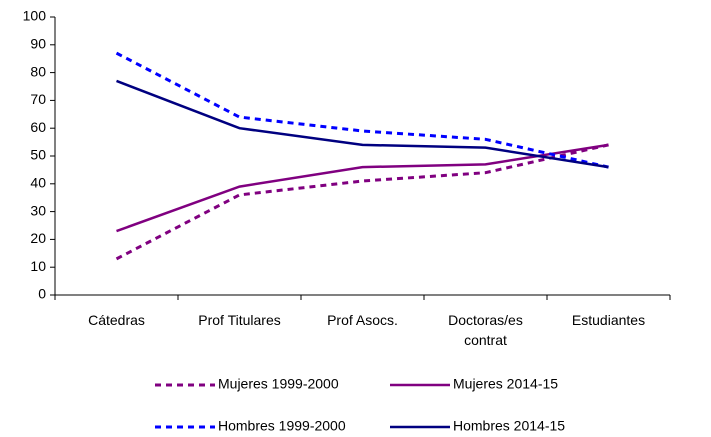 This screenshot has width=711, height=437. I want to click on x-tick-label: Prof Asocs., so click(362, 320).